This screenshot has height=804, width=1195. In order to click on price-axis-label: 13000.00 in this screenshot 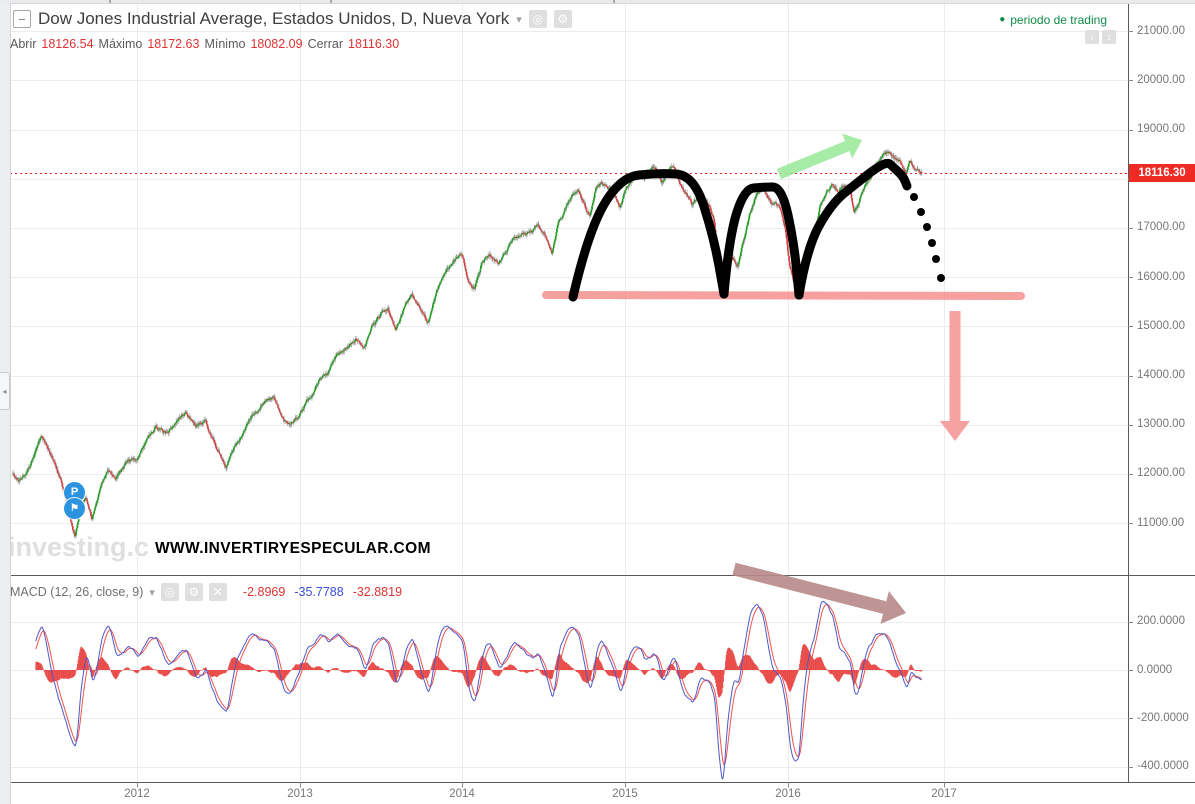, I will do `click(1161, 424)`.